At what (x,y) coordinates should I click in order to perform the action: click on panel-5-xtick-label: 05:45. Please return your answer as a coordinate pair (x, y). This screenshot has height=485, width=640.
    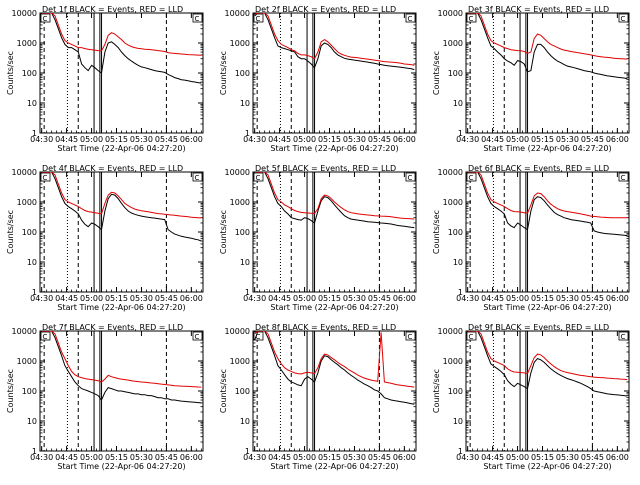
    Looking at the image, I should click on (379, 298).